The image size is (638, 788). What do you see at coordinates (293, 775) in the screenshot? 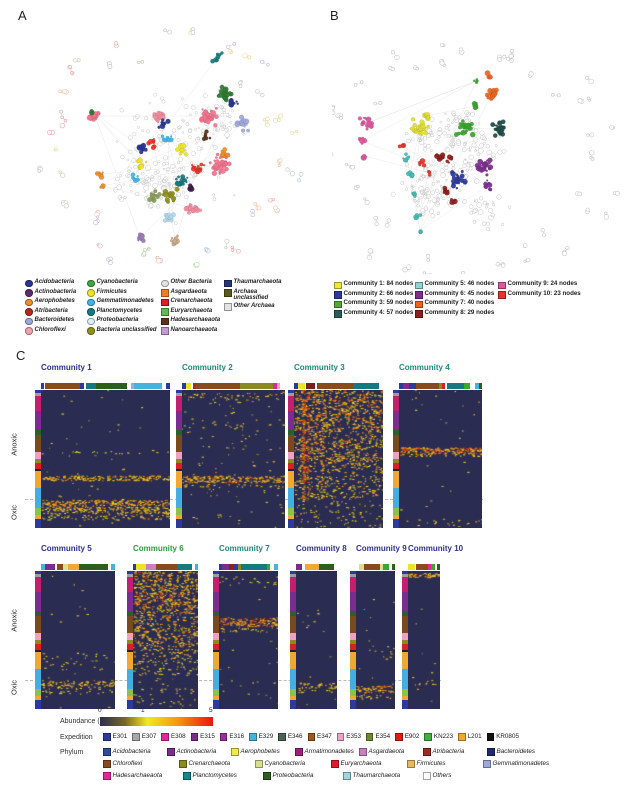
I see `legend-item-label: Proteobacteria` at bounding box center [293, 775].